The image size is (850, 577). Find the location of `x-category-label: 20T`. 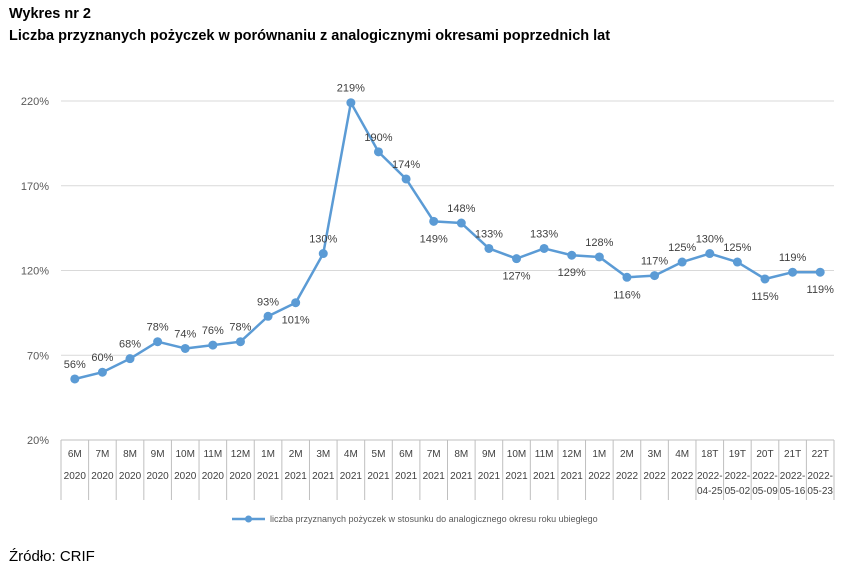

x-category-label: 20T is located at coordinates (764, 454).